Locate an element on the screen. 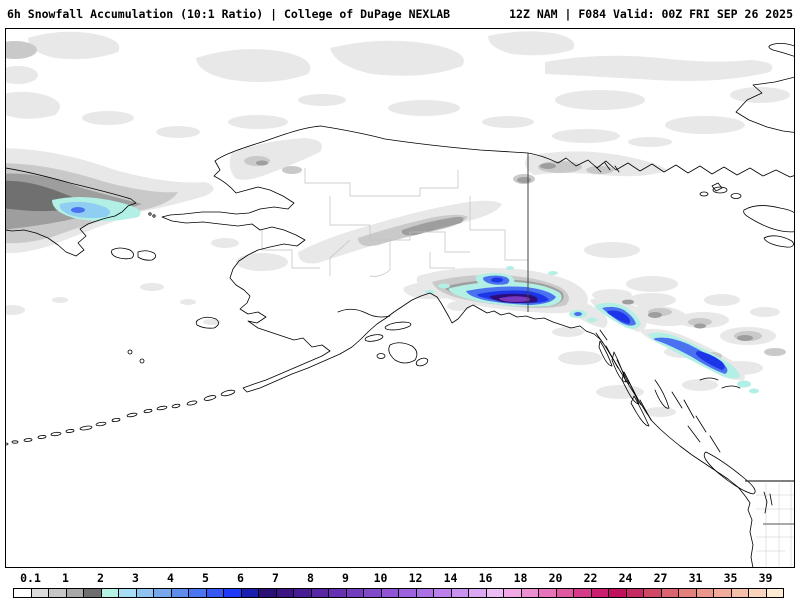 The width and height of the screenshot is (800, 600). aleutian-islands is located at coordinates (121, 417).